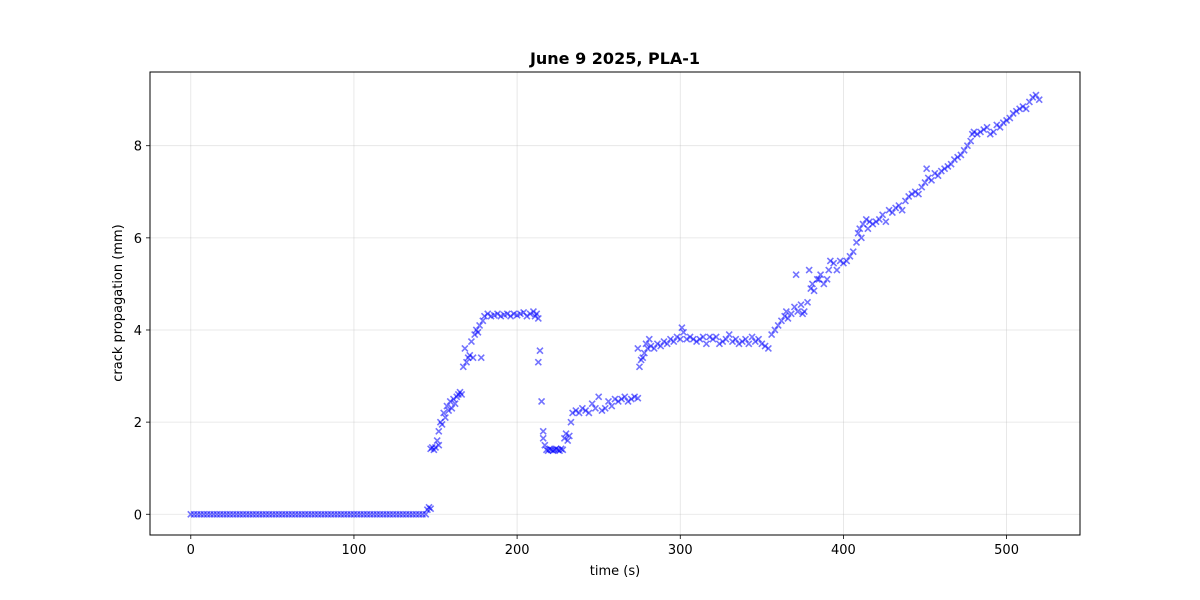  Describe the element at coordinates (138, 515) in the screenshot. I see `y-tick-label: 0` at that location.